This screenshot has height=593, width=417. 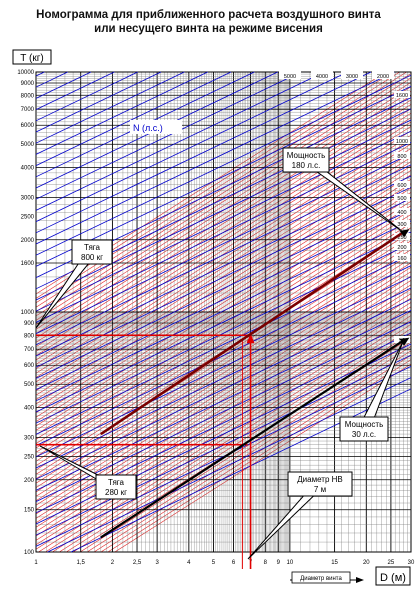 What do you see at coordinates (92, 247) in the screenshot?
I see `annotation-thrust-800-text: Тяга` at bounding box center [92, 247].